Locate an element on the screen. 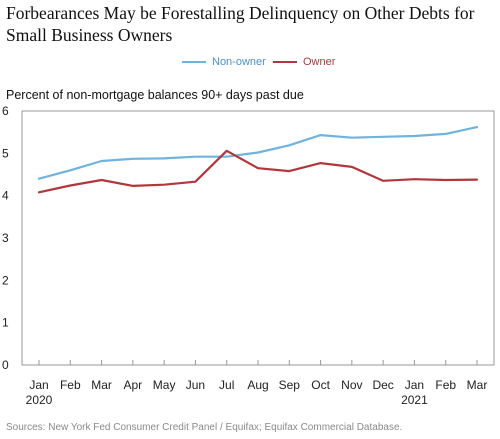  legend-item-non-owner: Non-owner is located at coordinates (224, 62).